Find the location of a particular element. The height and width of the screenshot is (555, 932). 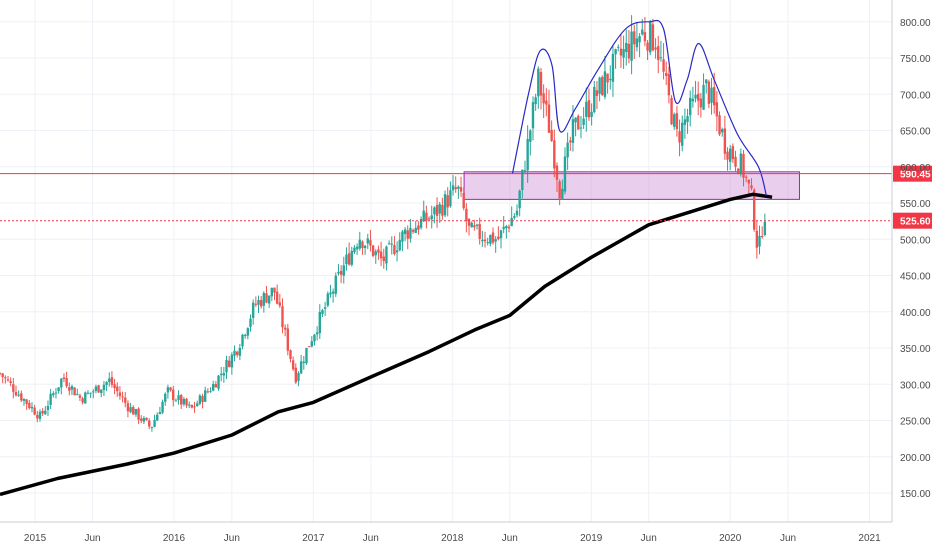

x-tick-label: Jun is located at coordinates (649, 538).